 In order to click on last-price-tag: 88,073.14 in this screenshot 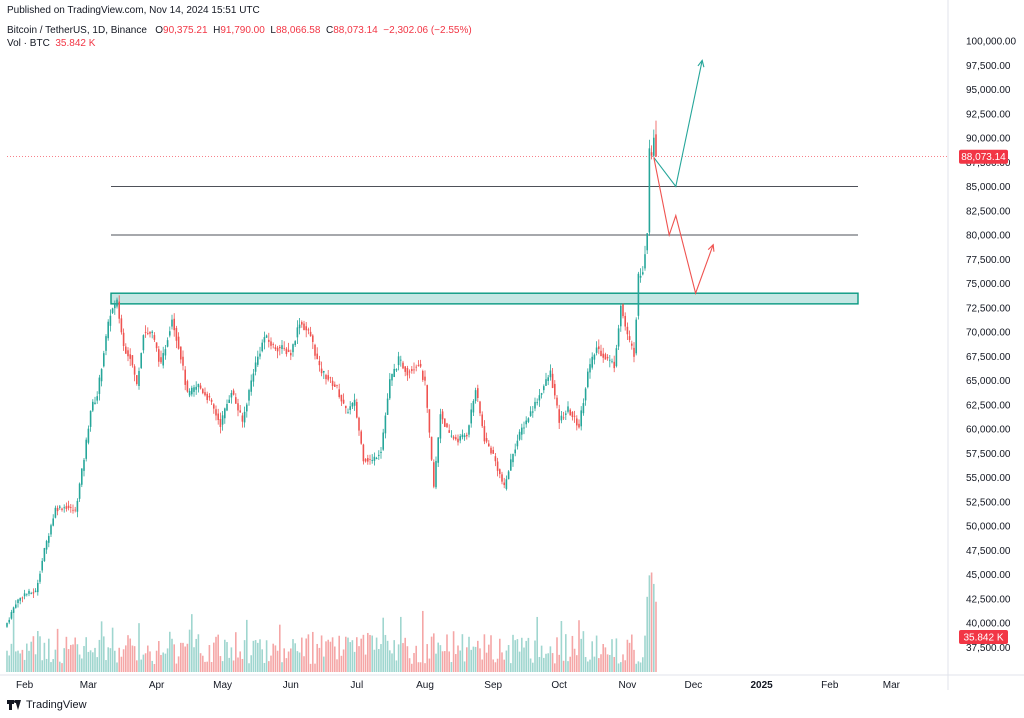, I will do `click(983, 157)`.